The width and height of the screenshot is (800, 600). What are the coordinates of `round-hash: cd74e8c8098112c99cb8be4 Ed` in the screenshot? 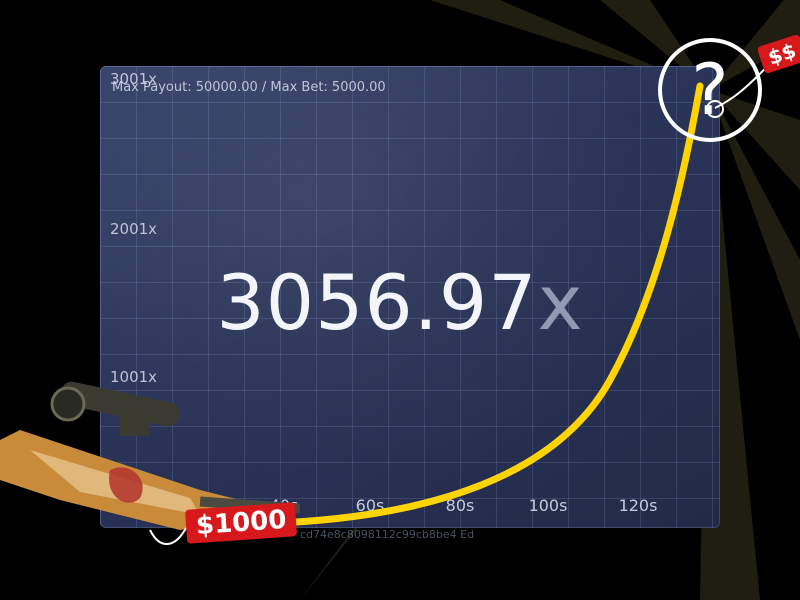 It's located at (387, 534).